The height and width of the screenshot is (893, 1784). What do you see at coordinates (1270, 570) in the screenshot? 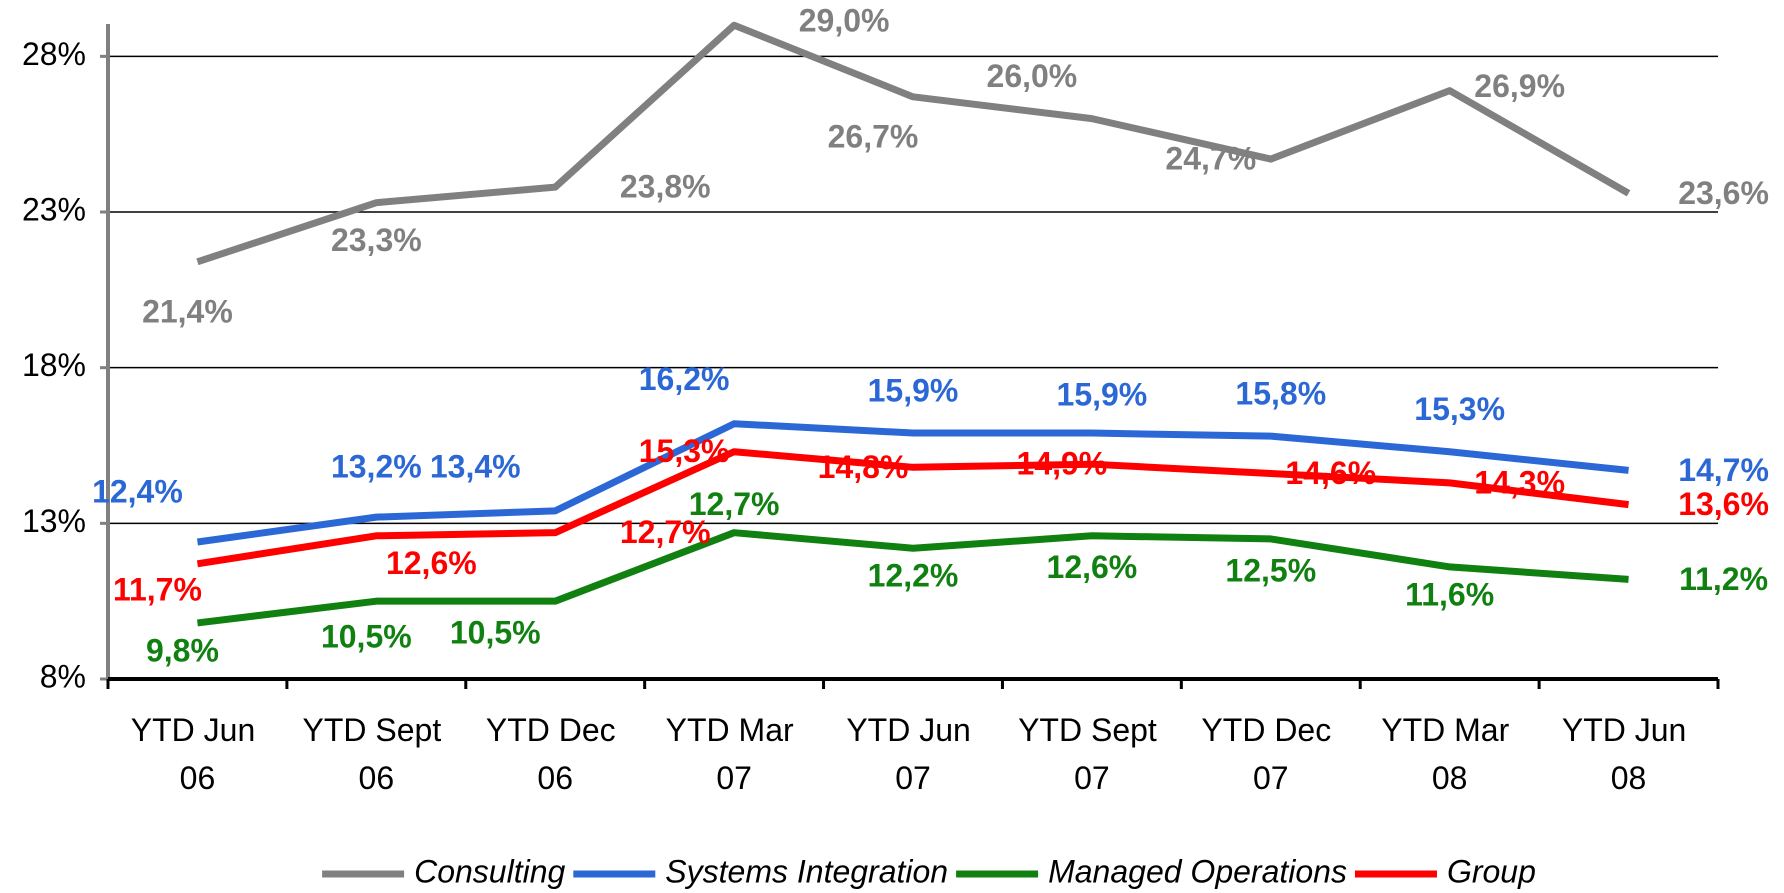
I see `data-label: 12,5%` at bounding box center [1270, 570].